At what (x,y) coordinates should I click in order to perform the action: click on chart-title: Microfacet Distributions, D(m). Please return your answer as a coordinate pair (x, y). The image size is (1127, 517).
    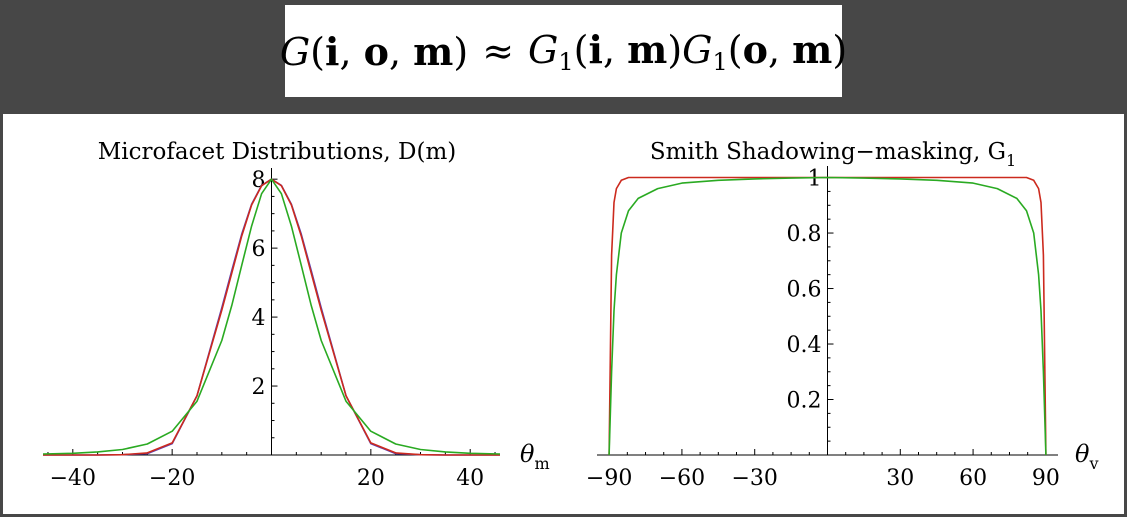
    Looking at the image, I should click on (277, 152).